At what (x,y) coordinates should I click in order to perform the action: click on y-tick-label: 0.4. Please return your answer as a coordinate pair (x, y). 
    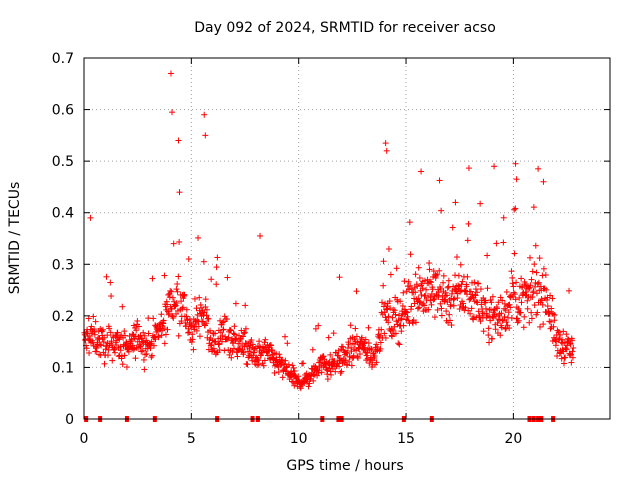
    Looking at the image, I should click on (63, 214).